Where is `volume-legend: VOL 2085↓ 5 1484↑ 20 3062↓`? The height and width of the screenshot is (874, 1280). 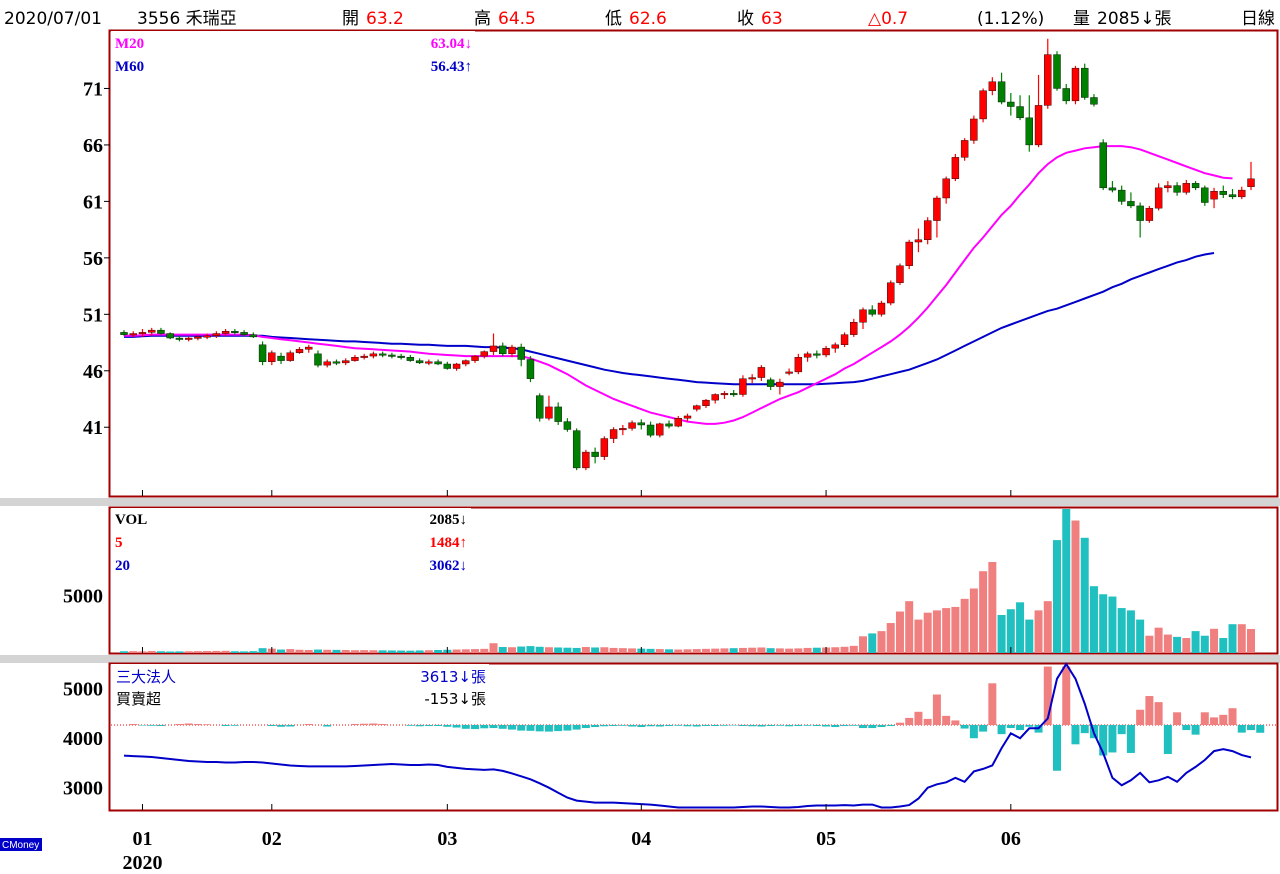 volume-legend: VOL 2085↓ 5 1484↑ 20 3062↓ is located at coordinates (291, 542).